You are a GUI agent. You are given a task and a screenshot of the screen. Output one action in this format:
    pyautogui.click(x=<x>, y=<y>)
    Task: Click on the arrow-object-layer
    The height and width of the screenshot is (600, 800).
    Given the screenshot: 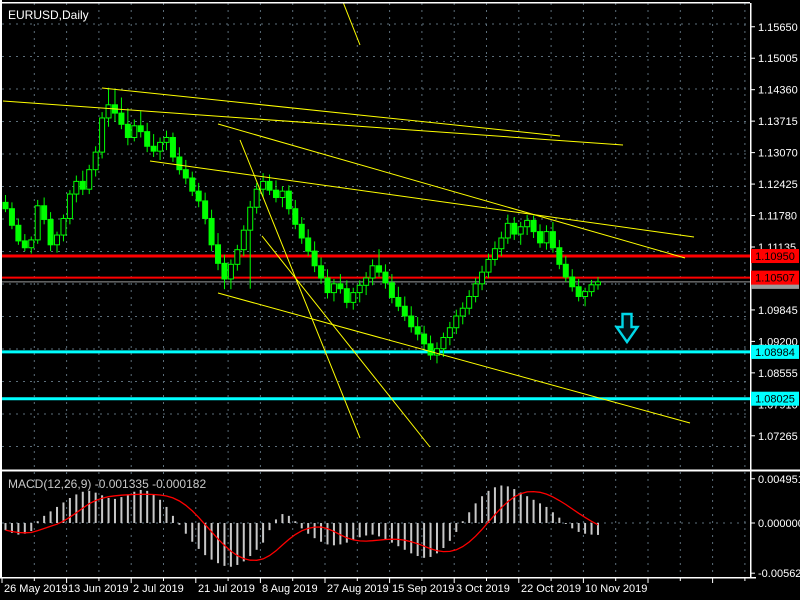 What is the action you would take?
    pyautogui.click(x=627, y=328)
    